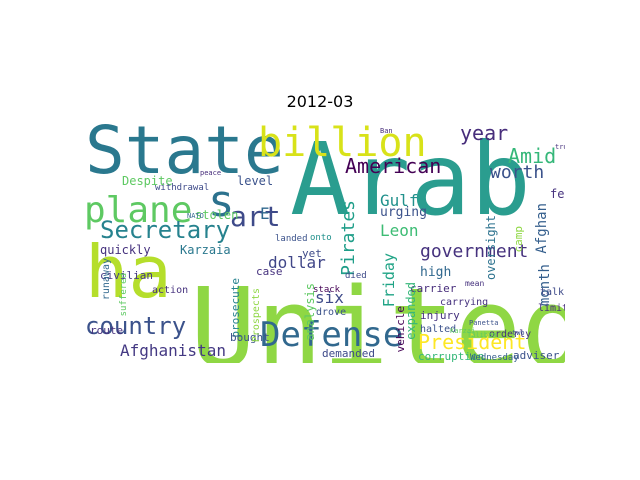 The height and width of the screenshot is (480, 640). I want to click on word-route: route, so click(107, 330).